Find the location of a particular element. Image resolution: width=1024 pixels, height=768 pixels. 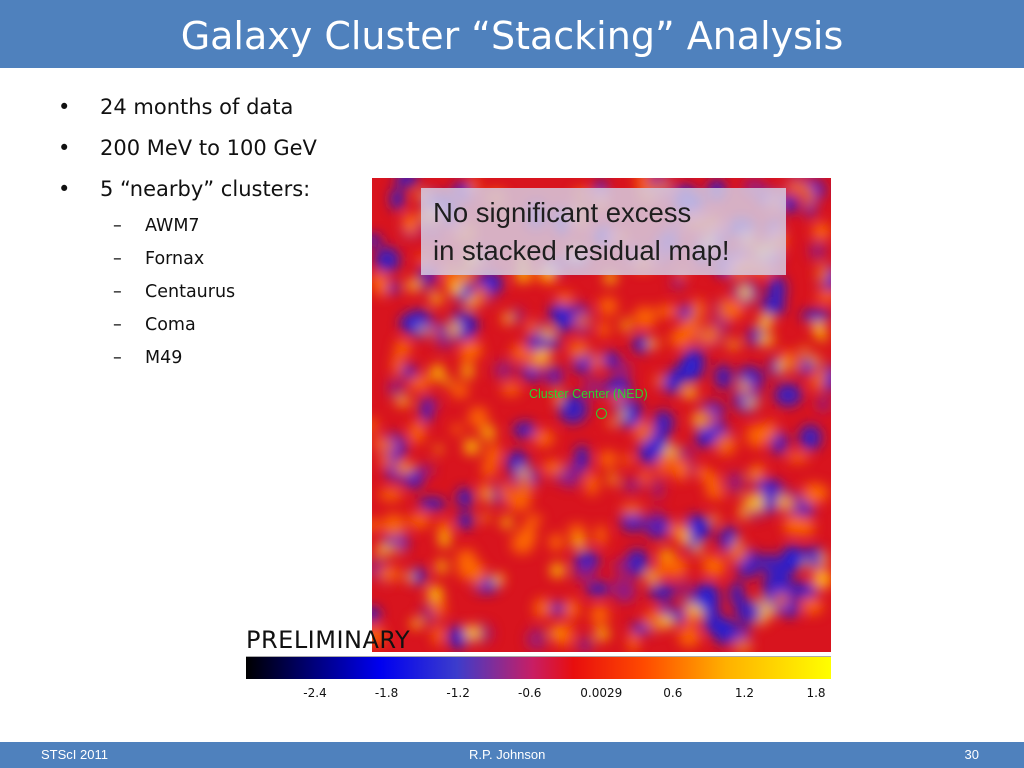

cluster-center-marker is located at coordinates (601, 413).